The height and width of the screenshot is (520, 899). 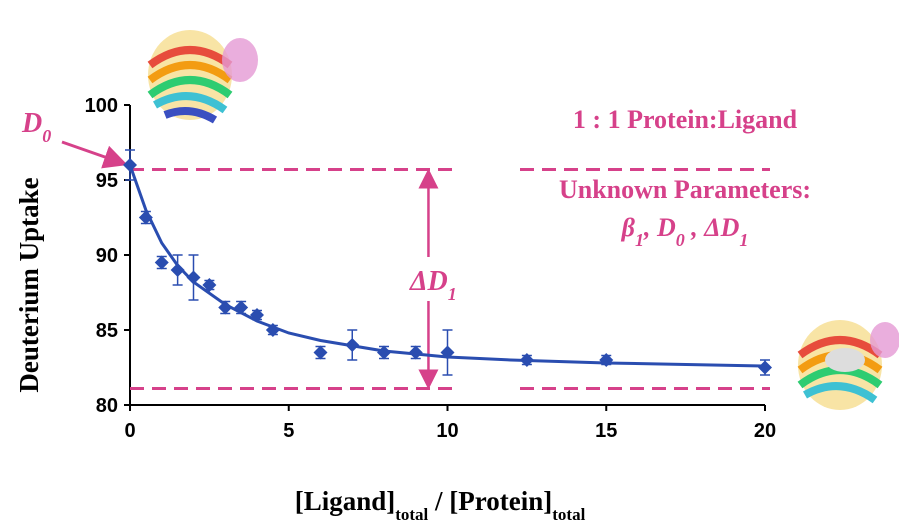 What do you see at coordinates (447, 431) in the screenshot?
I see `x-tick-label: 10` at bounding box center [447, 431].